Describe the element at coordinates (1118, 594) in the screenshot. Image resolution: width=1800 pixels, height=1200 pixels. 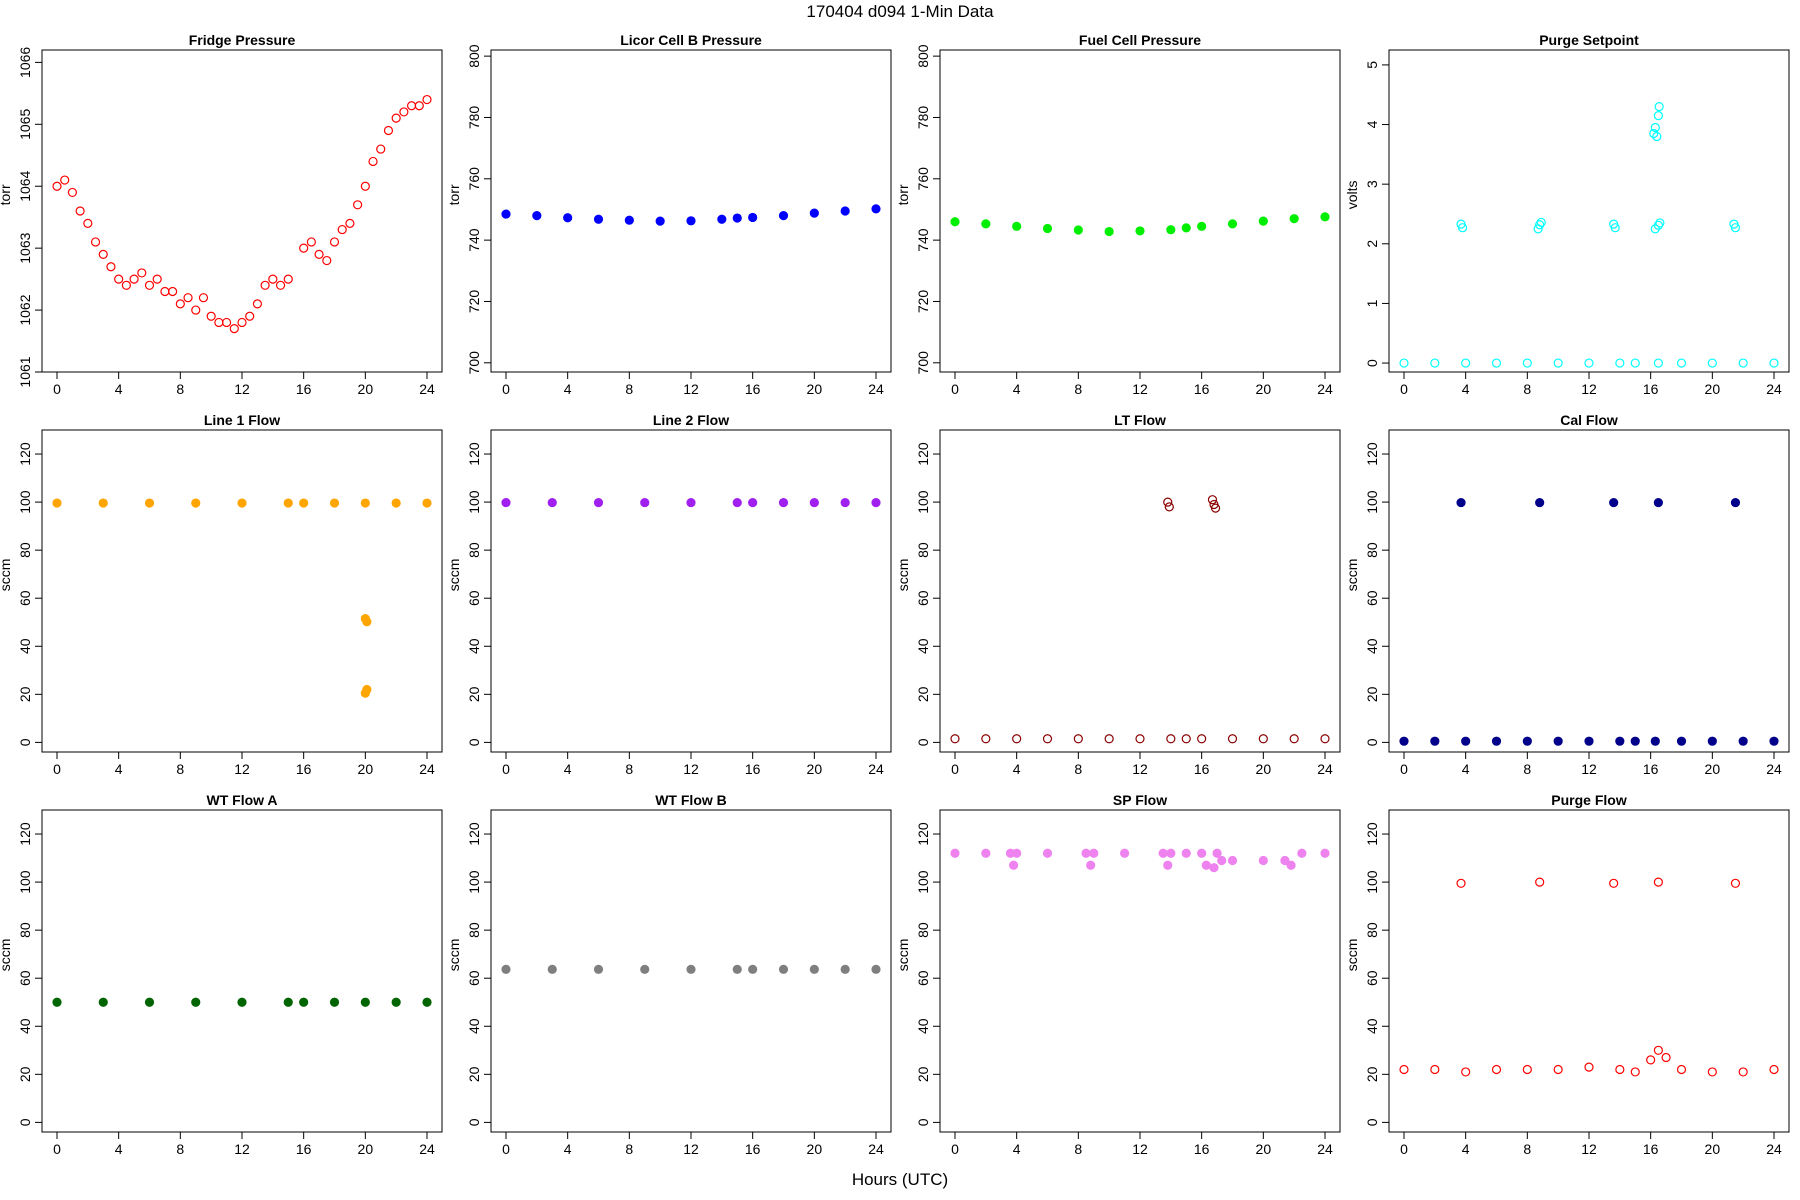
I see `chart-panel-6: LT Flow 0 4 8 12 16 20 24 0 20 40 60 80 100 120 sccm` at that location.